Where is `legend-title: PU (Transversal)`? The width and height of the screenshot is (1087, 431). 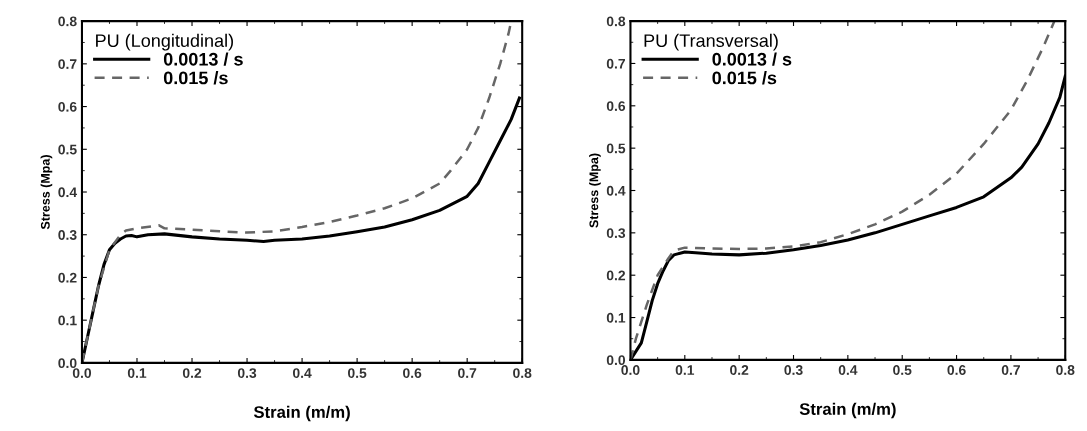 legend-title: PU (Transversal) is located at coordinates (711, 42).